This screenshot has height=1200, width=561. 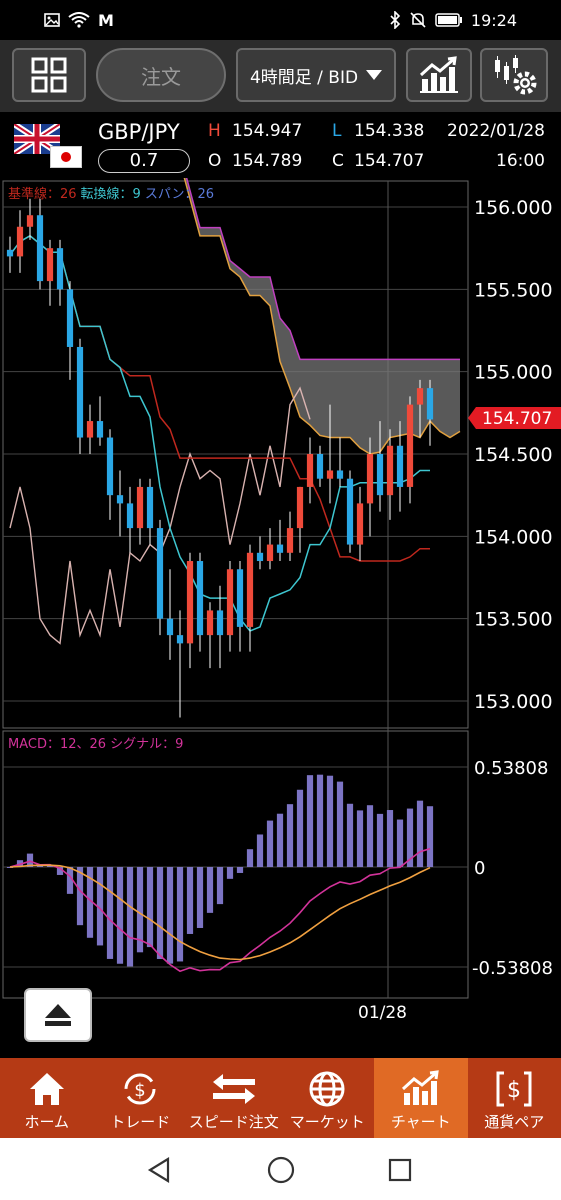 I want to click on nav-chart: チャート, so click(x=421, y=1098).